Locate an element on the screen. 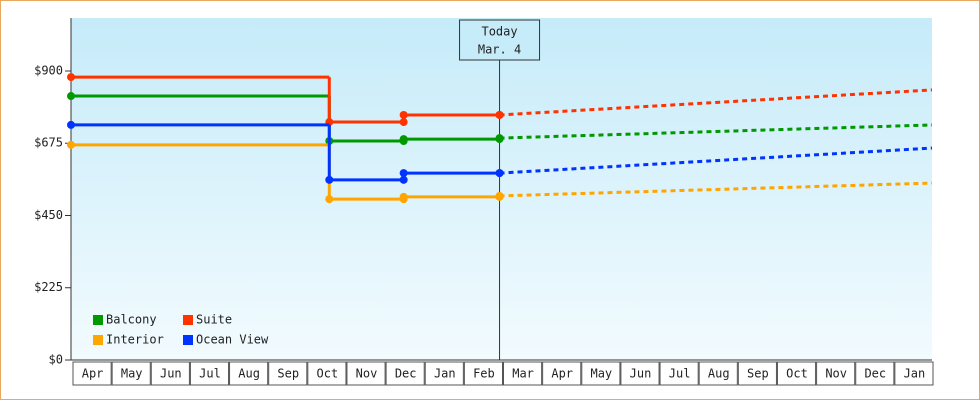 This screenshot has width=980, height=400. annotation: Today is located at coordinates (499, 32).